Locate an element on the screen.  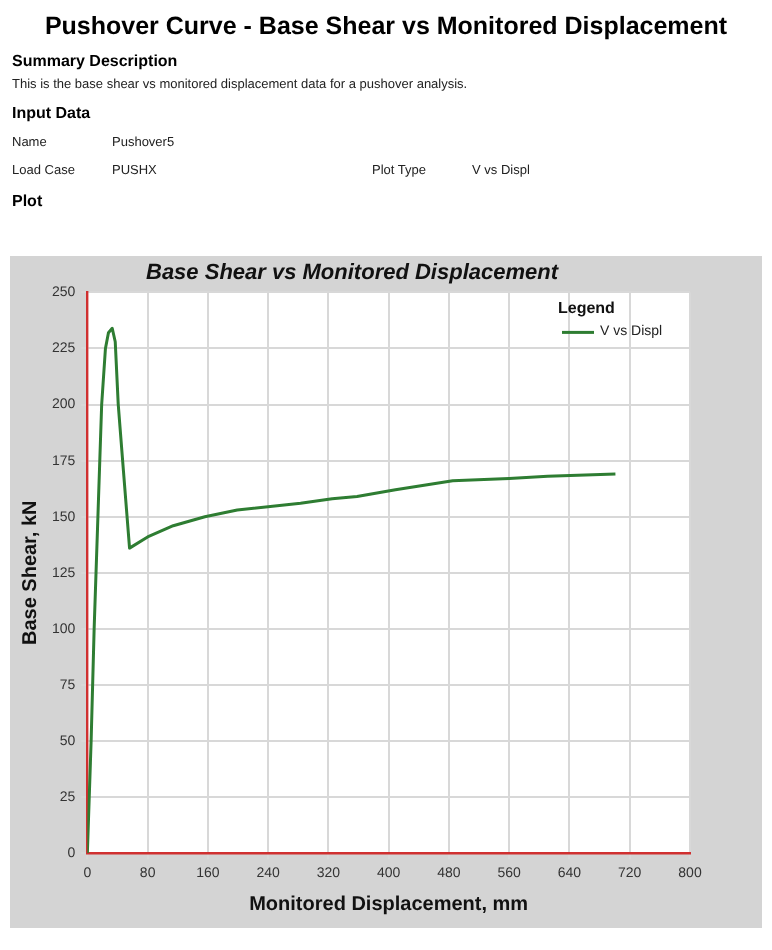
legend-title: Legend is located at coordinates (587, 307).